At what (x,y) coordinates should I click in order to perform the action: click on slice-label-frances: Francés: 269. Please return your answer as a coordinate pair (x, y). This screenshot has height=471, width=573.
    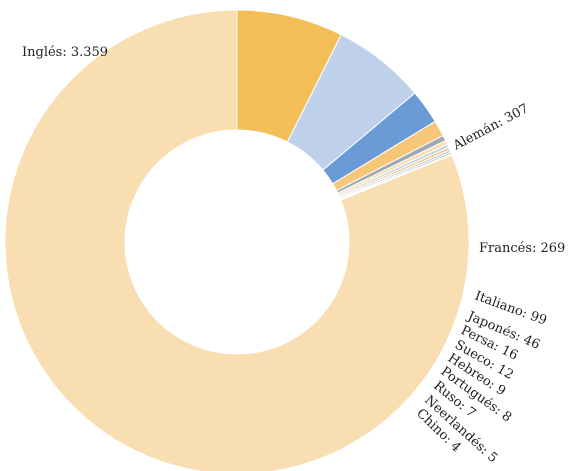
    Looking at the image, I should click on (522, 248).